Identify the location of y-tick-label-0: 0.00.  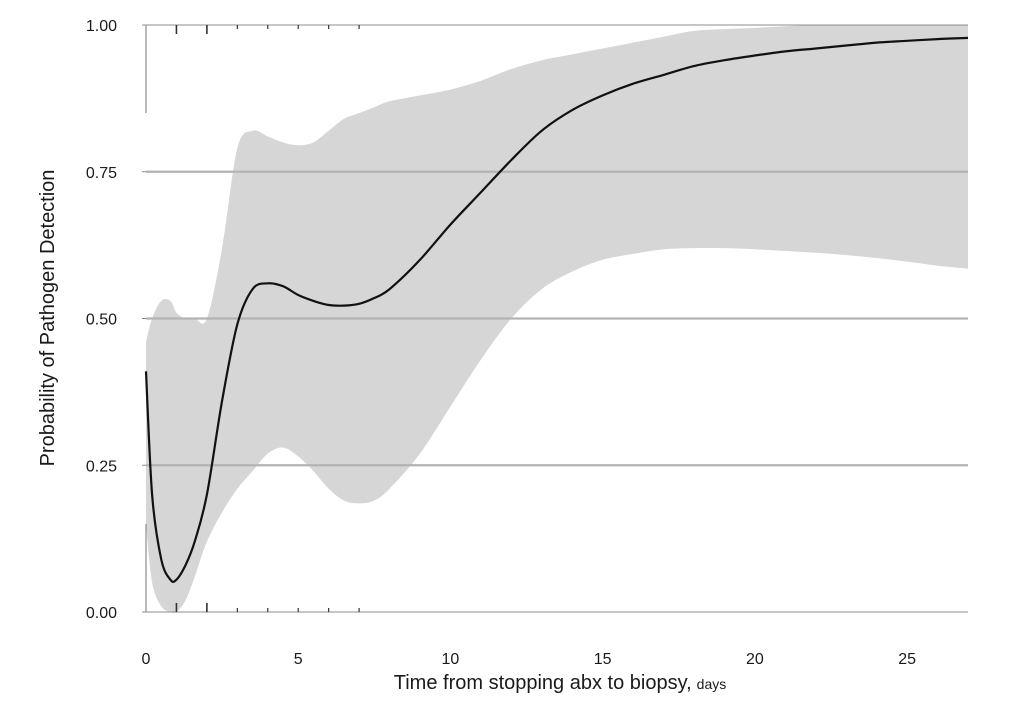
(101, 613).